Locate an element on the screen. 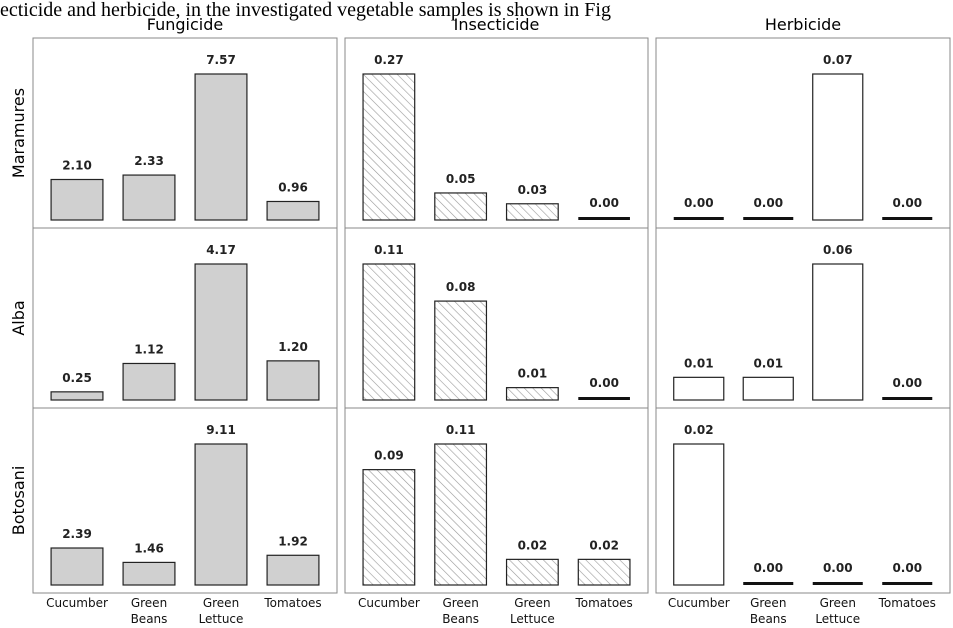  value-label: 2.39 is located at coordinates (77, 534).